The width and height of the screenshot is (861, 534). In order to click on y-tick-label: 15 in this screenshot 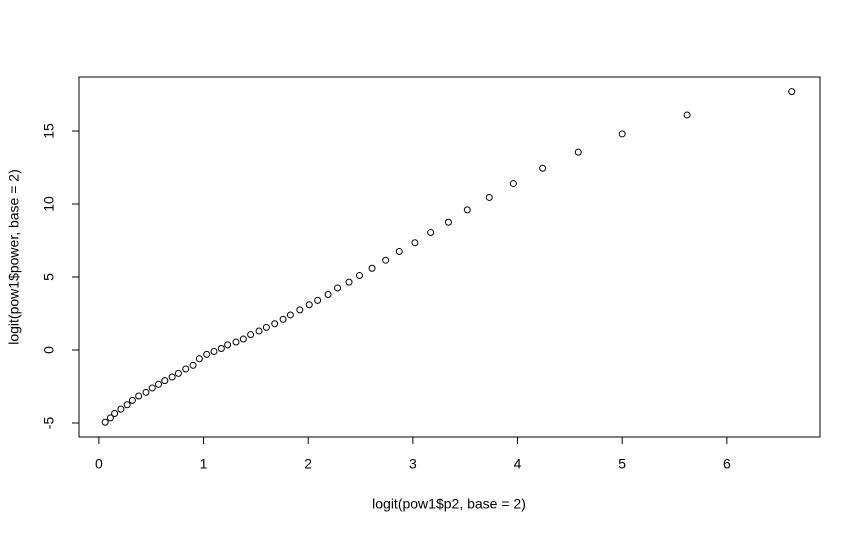, I will do `click(49, 131)`.